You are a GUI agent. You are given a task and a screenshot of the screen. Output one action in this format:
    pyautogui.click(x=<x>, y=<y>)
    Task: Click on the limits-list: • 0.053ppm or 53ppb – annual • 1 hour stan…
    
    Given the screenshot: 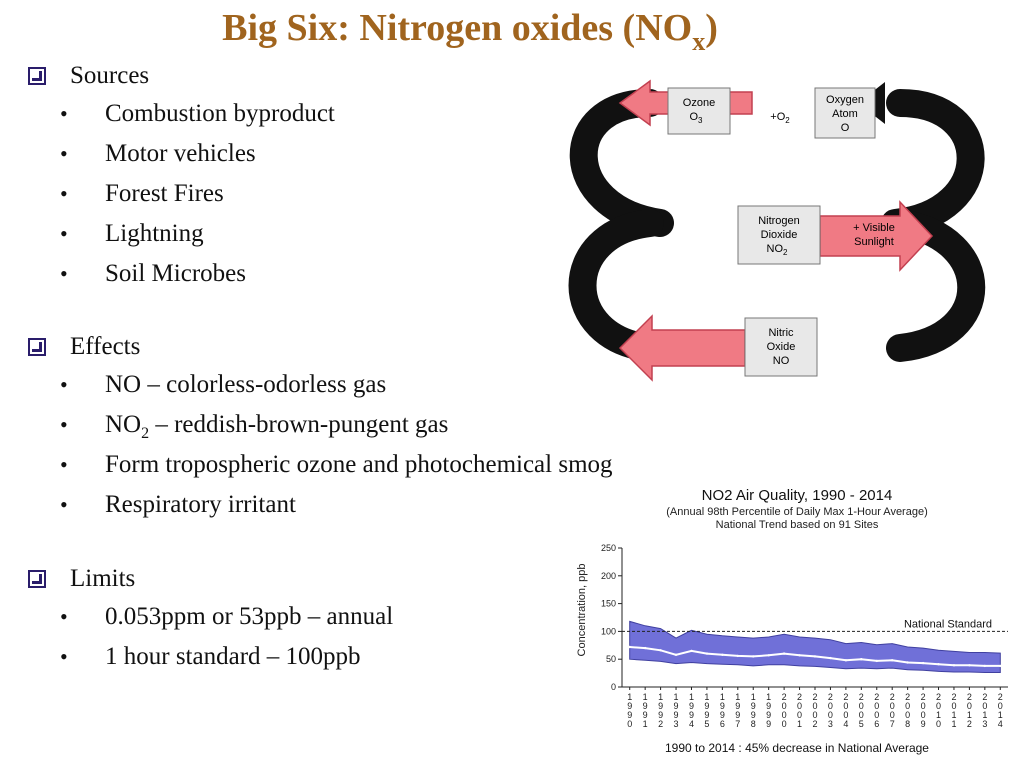 What is the action you would take?
    pyautogui.click(x=210, y=637)
    